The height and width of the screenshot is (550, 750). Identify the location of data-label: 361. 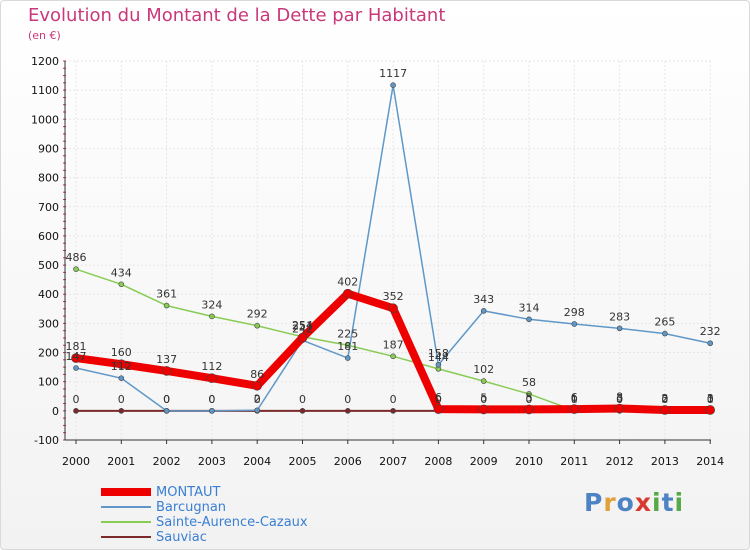
(166, 294).